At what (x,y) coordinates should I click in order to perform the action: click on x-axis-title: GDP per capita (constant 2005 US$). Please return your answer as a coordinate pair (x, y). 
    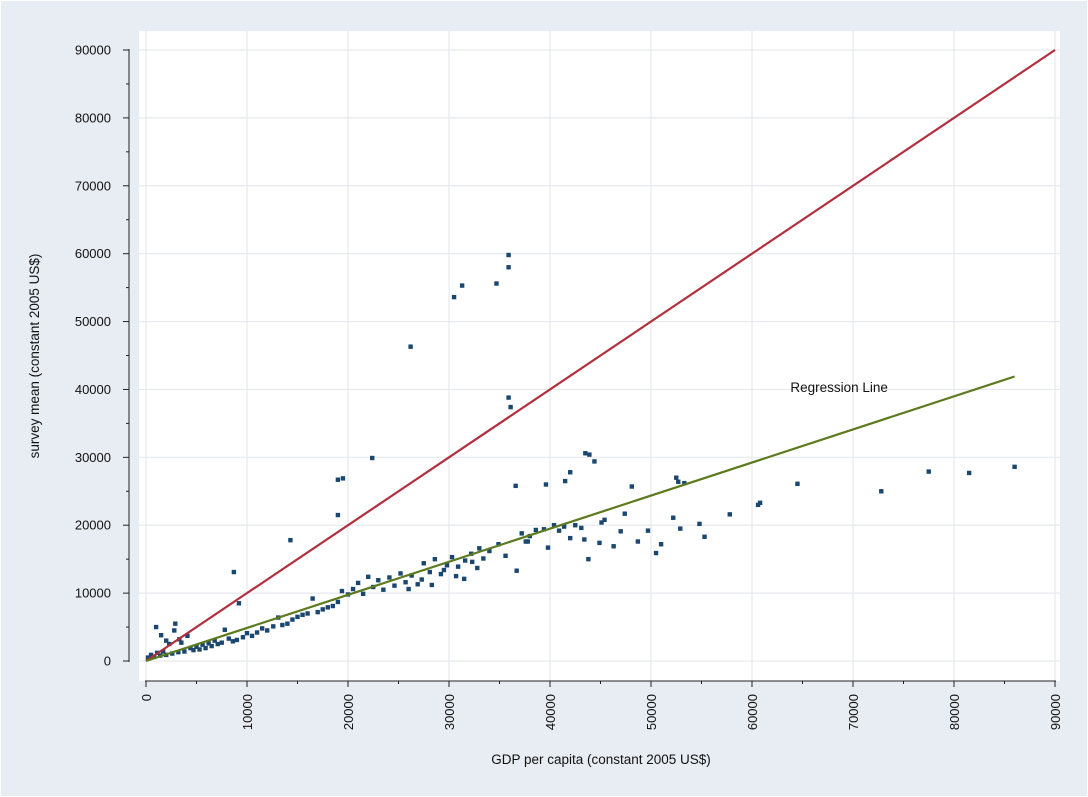
    Looking at the image, I should click on (601, 759).